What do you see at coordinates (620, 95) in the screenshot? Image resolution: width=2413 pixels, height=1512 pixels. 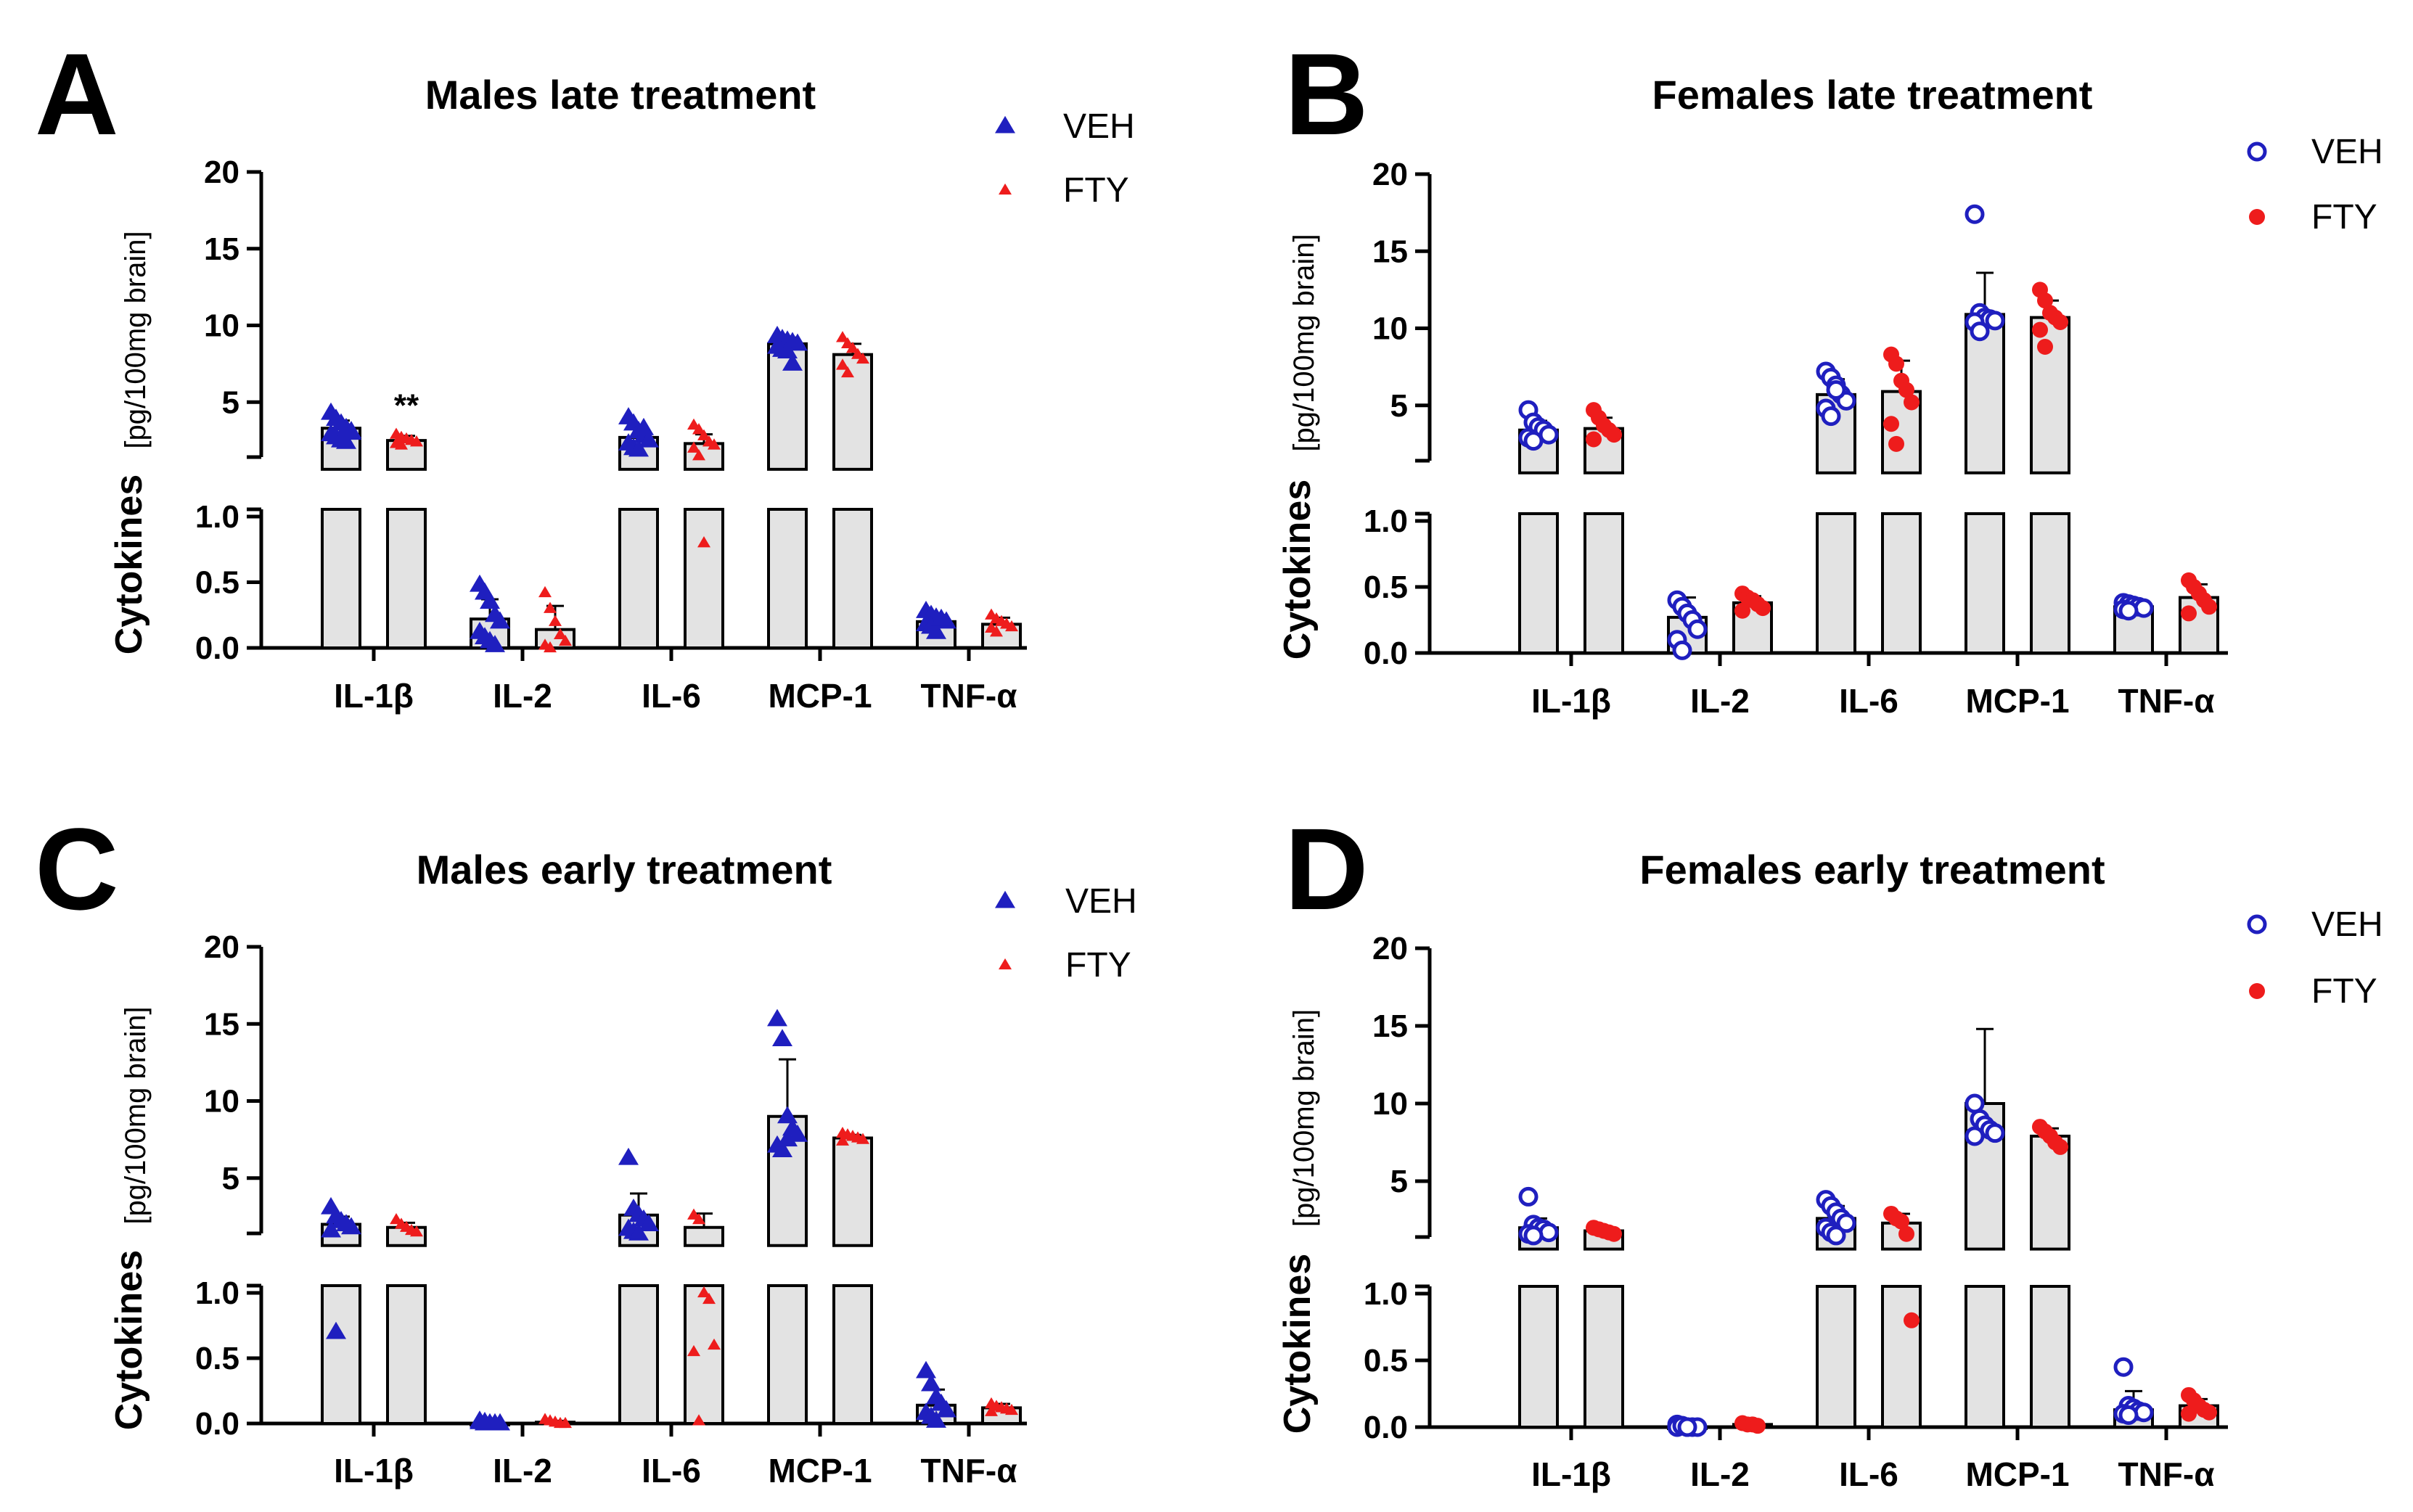 I see `panel-title: Males late treatment` at bounding box center [620, 95].